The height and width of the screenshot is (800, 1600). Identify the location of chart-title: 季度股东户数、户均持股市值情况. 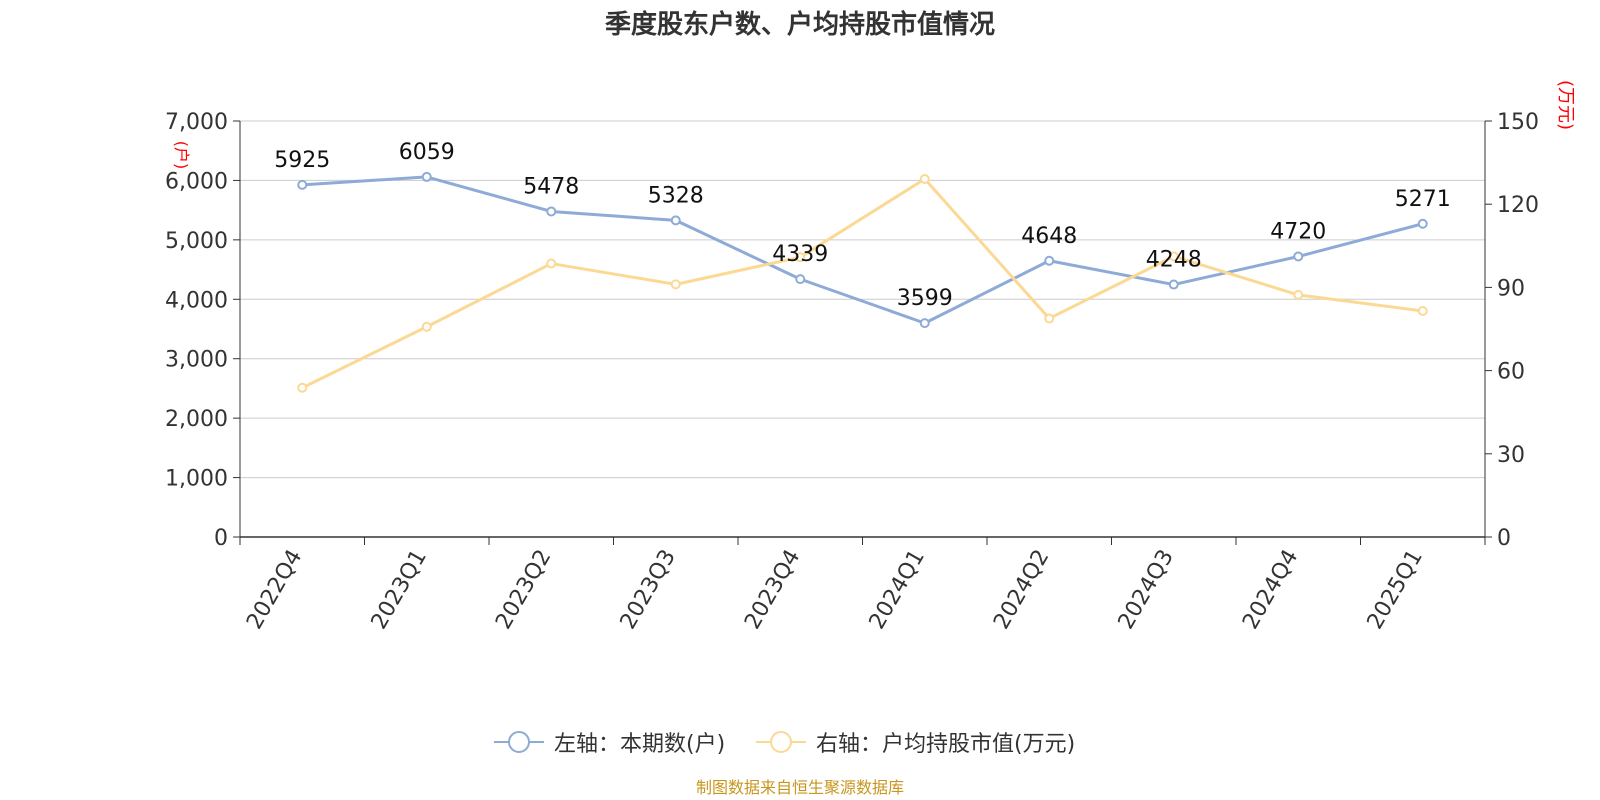
(799, 25).